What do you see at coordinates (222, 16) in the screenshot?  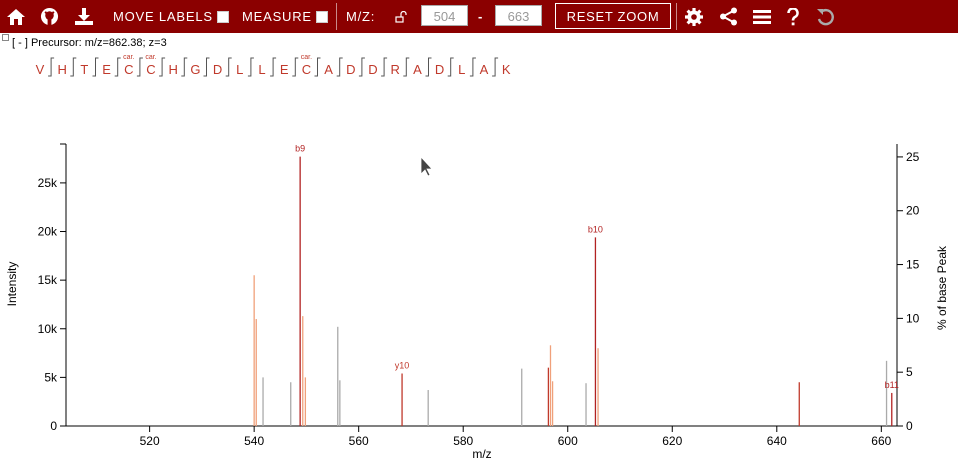 I see `move-labels-checkbox` at bounding box center [222, 16].